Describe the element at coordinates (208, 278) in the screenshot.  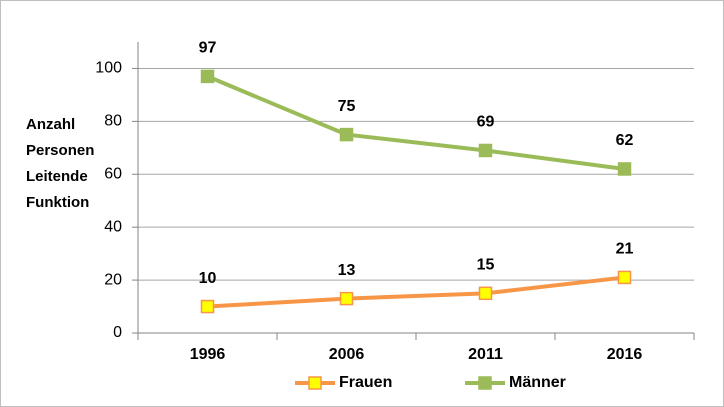
I see `data-label: 10` at that location.